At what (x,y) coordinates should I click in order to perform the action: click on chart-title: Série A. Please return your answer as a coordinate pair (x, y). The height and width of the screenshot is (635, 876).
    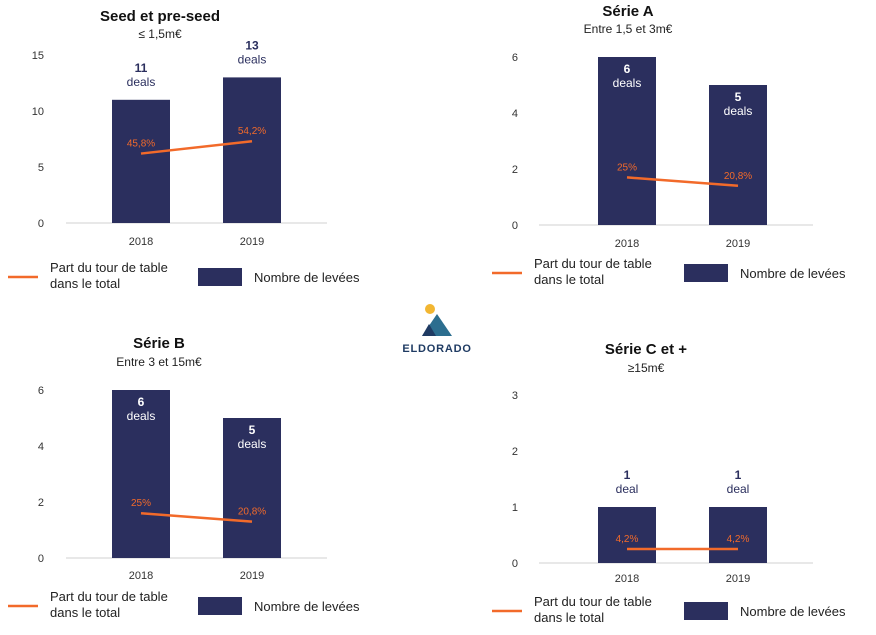
    Looking at the image, I should click on (627, 11).